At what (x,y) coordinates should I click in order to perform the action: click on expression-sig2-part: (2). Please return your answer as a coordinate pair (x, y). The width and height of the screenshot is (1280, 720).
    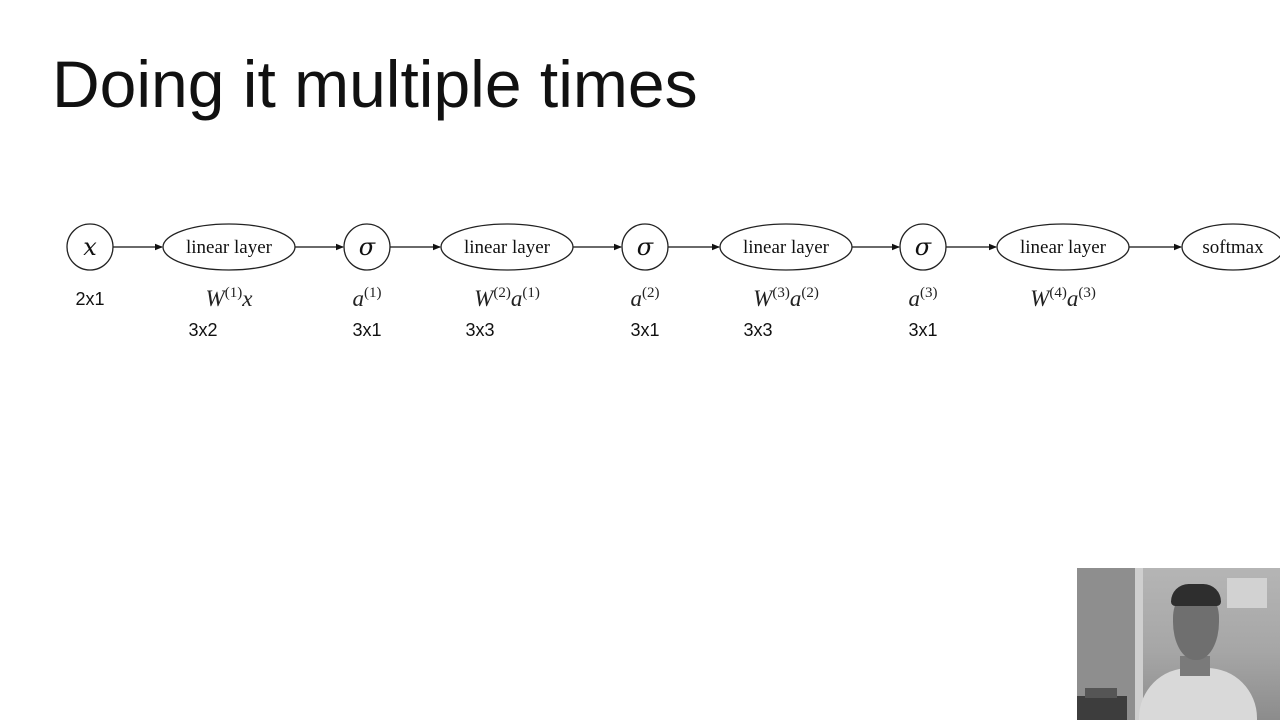
    Looking at the image, I should click on (651, 293).